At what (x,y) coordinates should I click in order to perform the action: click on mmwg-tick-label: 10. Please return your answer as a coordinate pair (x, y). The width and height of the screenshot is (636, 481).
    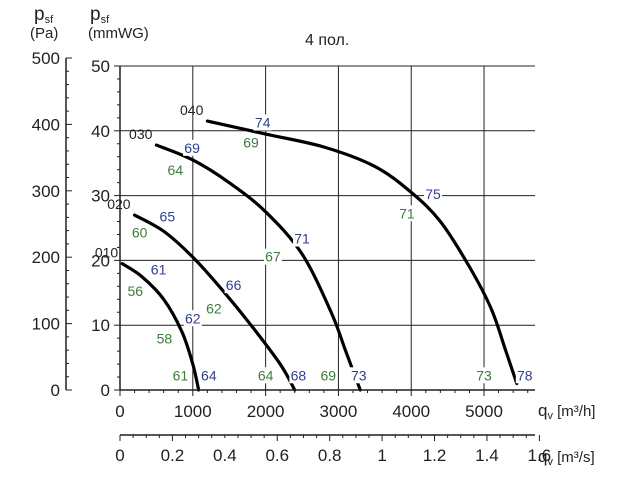
    Looking at the image, I should click on (100, 325).